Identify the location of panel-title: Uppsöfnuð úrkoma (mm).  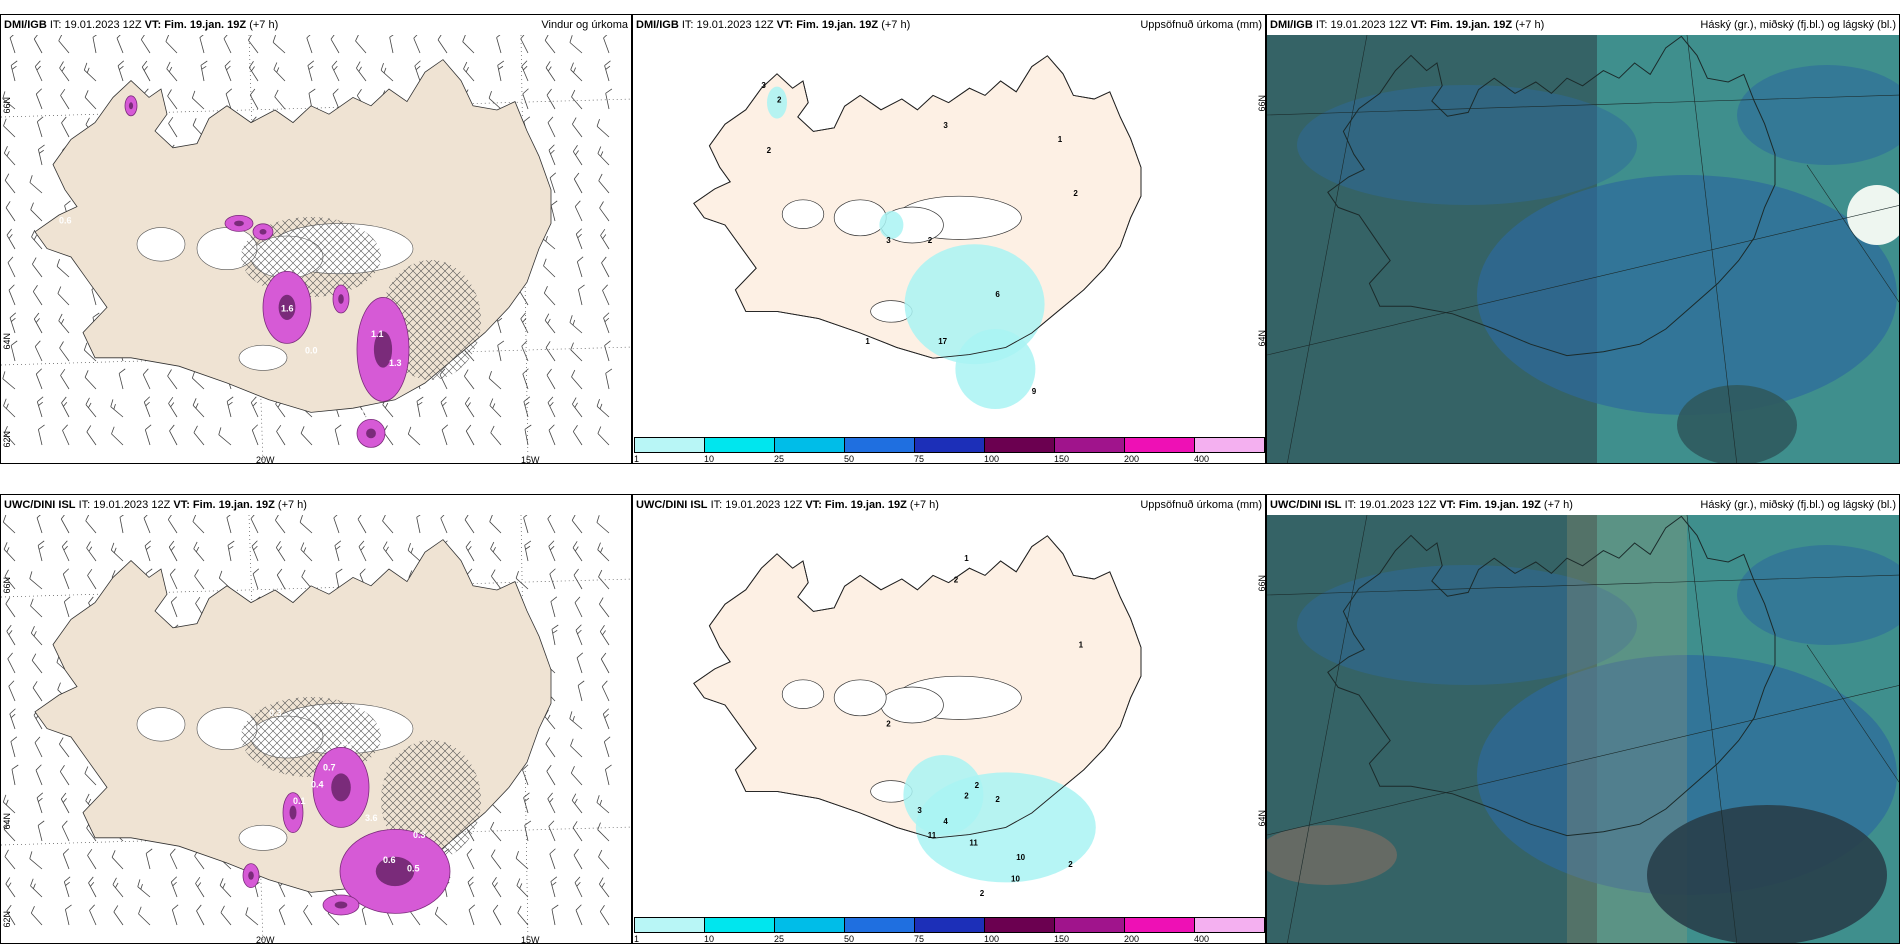
(1201, 505).